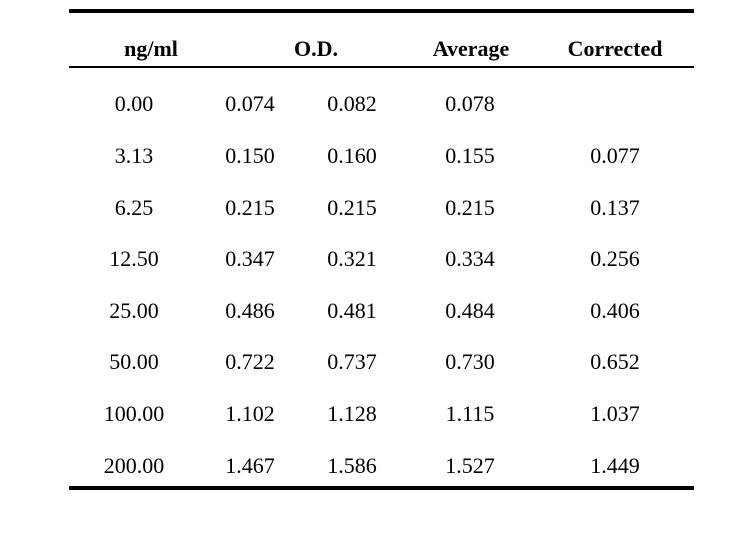 This screenshot has height=540, width=750. Describe the element at coordinates (381, 156) in the screenshot. I see `table-row: 3.13 0.150 0.160 0.155 0.077` at that location.